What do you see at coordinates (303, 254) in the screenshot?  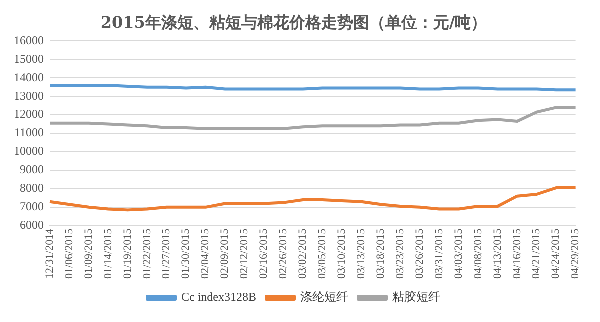 I see `x-tick-label: 03/02/2015` at bounding box center [303, 254].